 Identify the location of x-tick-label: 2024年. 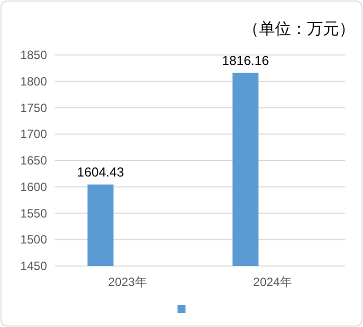
(272, 282).